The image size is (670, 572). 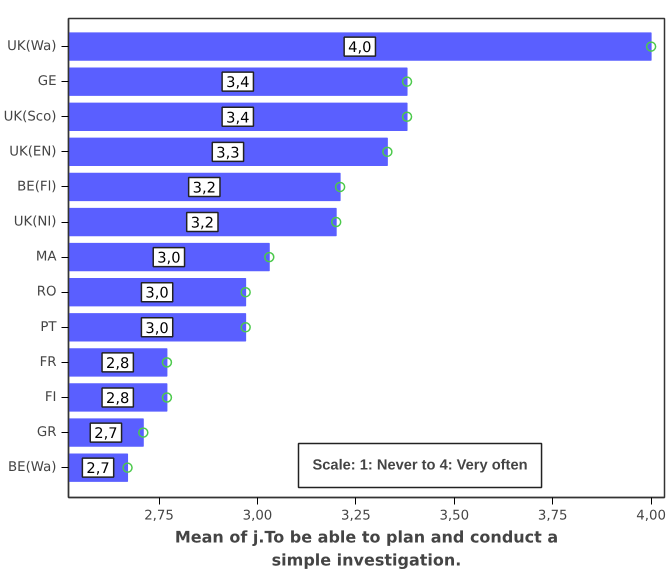 What do you see at coordinates (35, 222) in the screenshot?
I see `y-tick-label: UK(NI)` at bounding box center [35, 222].